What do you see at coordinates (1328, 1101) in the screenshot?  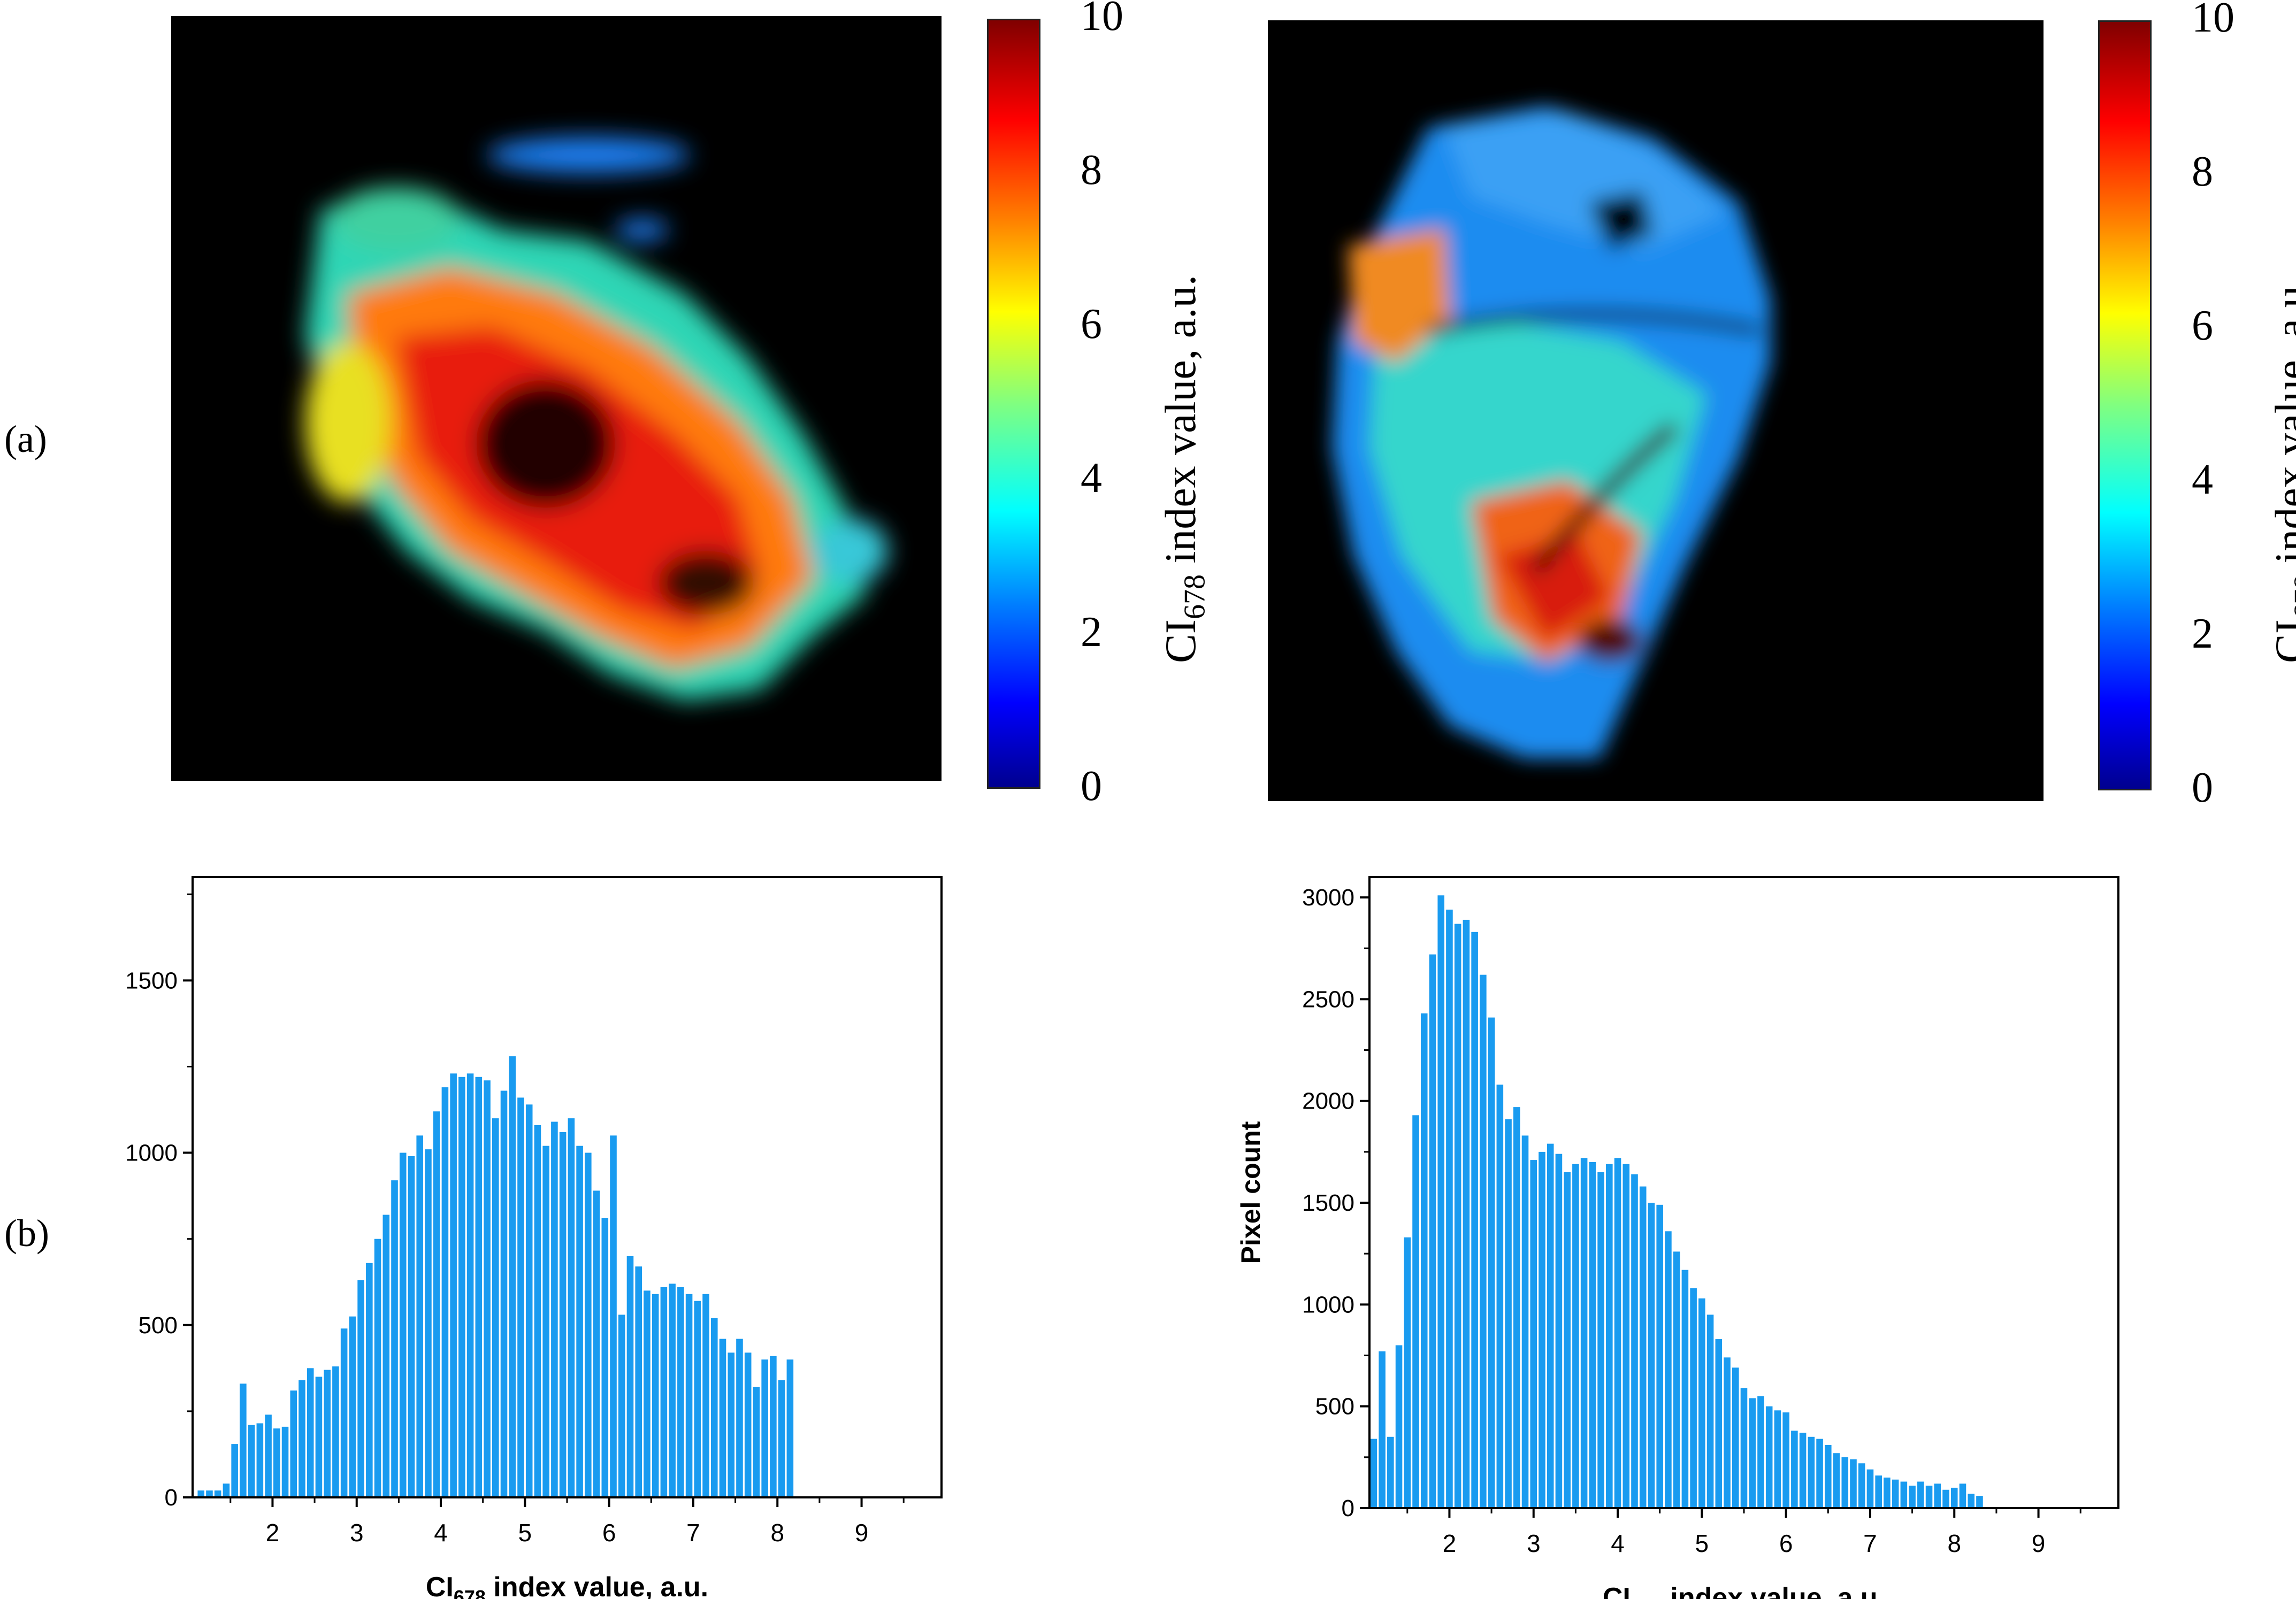 I see `right-hist-ytick-label: 2000` at bounding box center [1328, 1101].